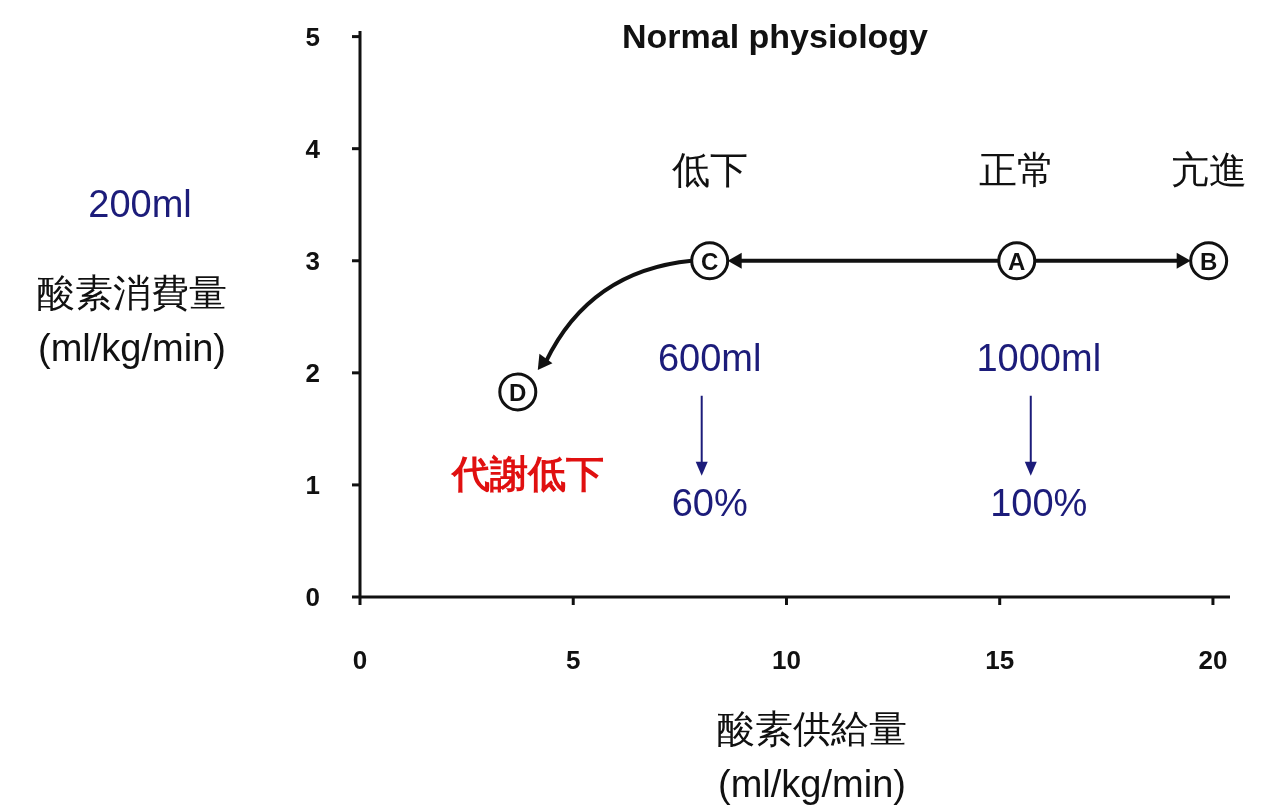 Image resolution: width=1262 pixels, height=809 pixels. I want to click on x-tick-label: 5, so click(573, 660).